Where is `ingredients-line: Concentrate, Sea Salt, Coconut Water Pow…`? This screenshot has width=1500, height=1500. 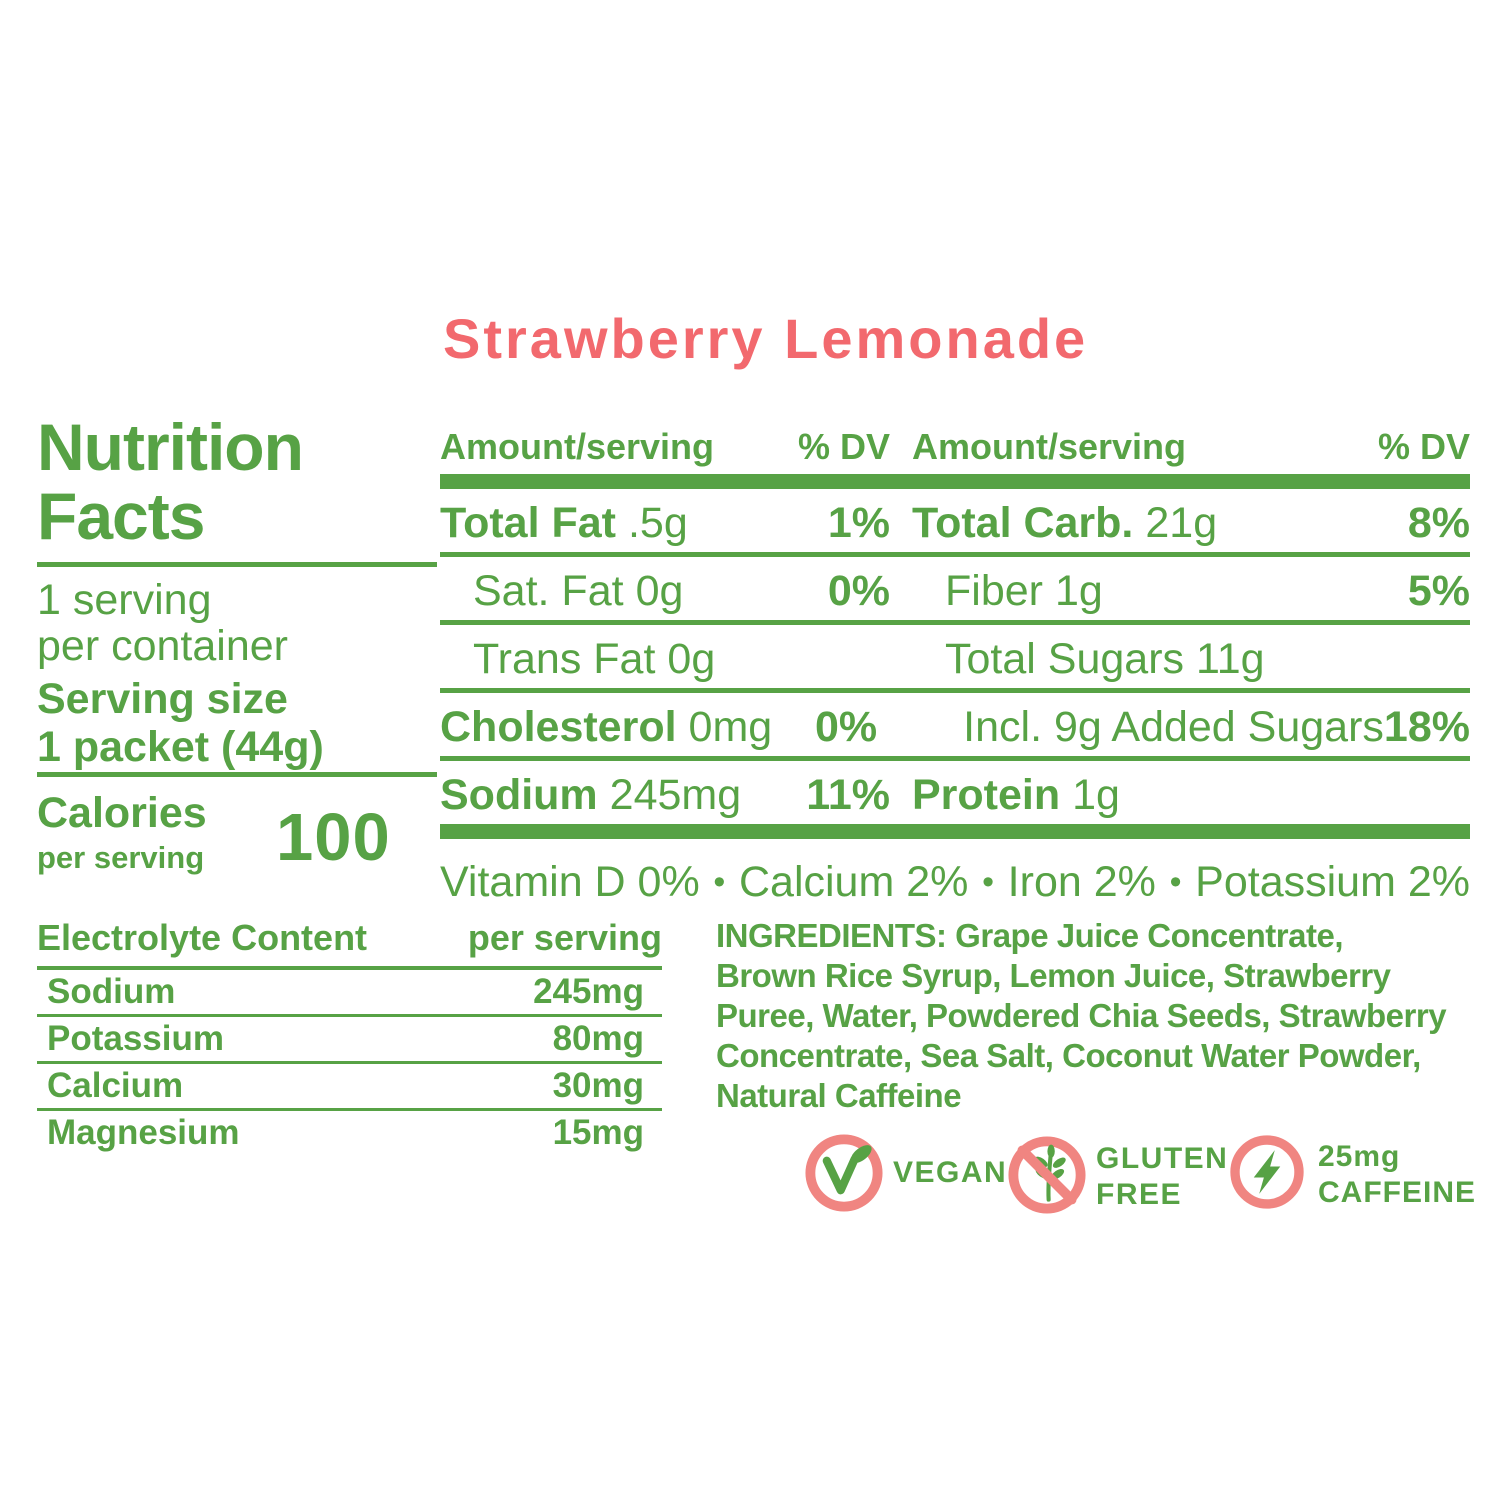
ingredients-line: Concentrate, Sea Salt, Coconut Water Pow… is located at coordinates (1068, 1055).